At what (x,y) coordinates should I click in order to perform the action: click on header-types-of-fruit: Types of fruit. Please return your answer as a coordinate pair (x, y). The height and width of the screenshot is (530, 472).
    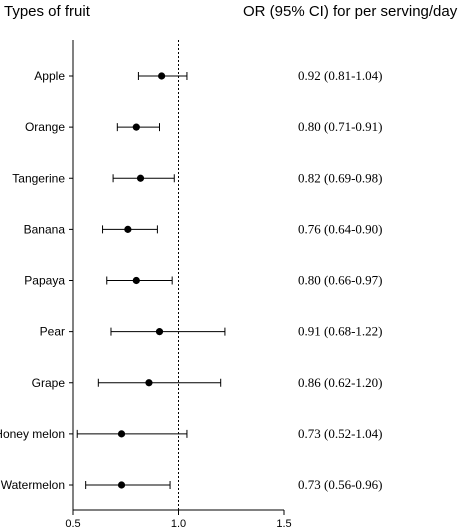
    Looking at the image, I should click on (47, 11).